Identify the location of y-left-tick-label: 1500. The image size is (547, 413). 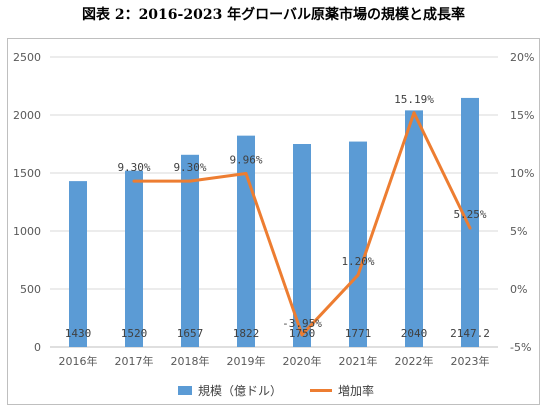
(27, 173).